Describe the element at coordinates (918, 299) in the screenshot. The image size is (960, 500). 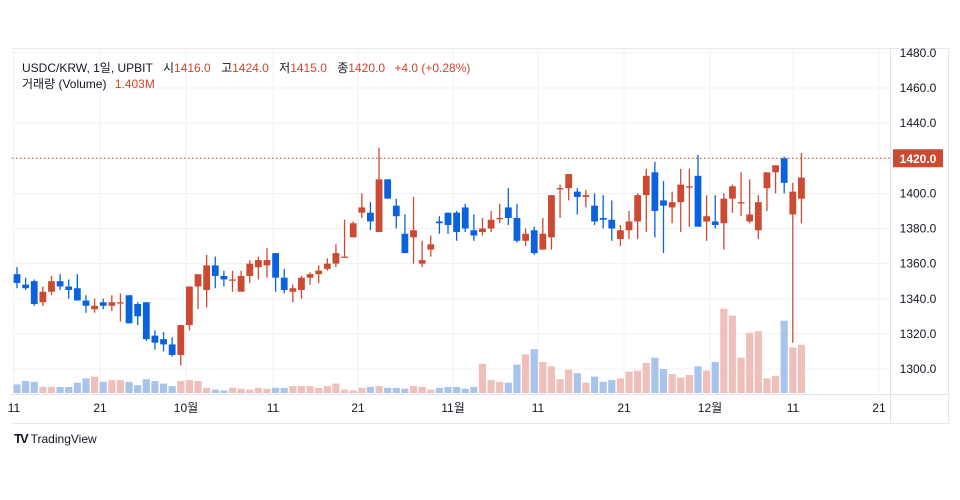
I see `price-tick: 1340.0` at that location.